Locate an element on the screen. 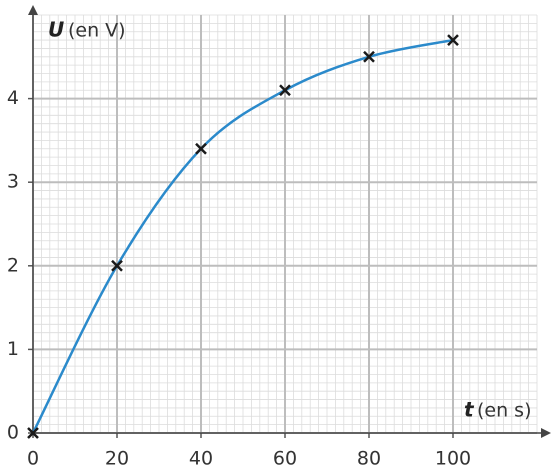  y-tick-label: 0 is located at coordinates (13, 433).